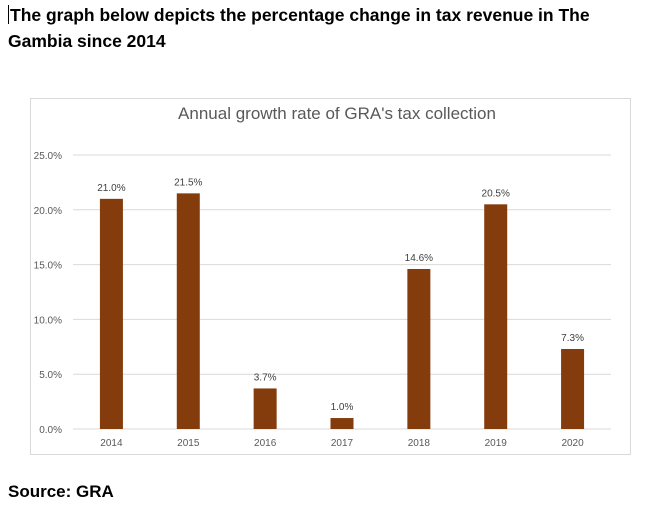 The height and width of the screenshot is (511, 655). I want to click on data-label: 14.6%, so click(419, 258).